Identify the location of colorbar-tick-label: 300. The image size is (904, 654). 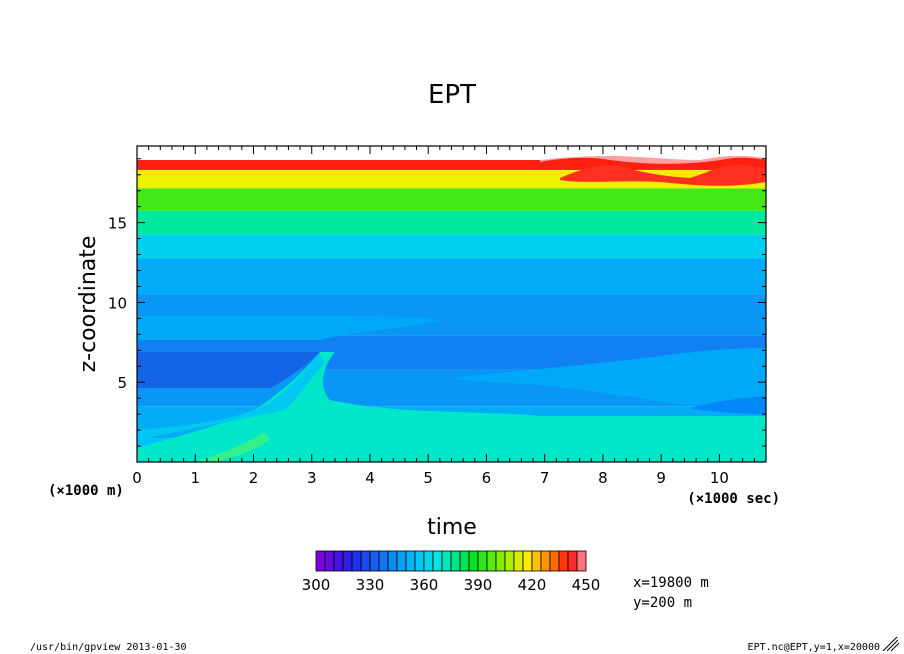
(316, 585).